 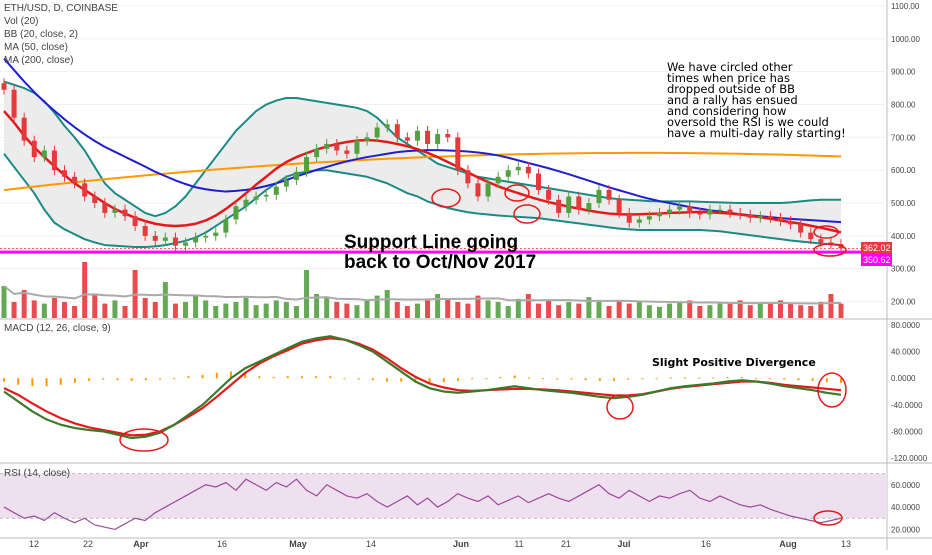 What do you see at coordinates (141, 544) in the screenshot?
I see `x-tick-label: Apr` at bounding box center [141, 544].